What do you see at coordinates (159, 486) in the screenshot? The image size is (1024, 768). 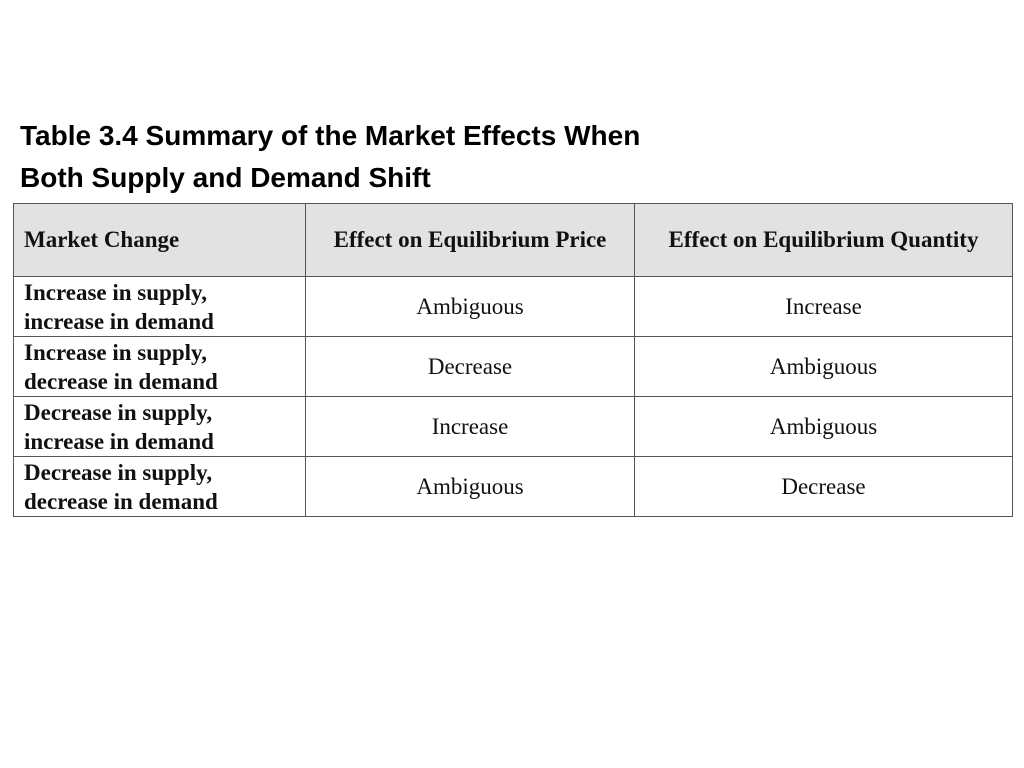 I see `market-change-cell: Decrease in supply, decrease in demand` at bounding box center [159, 486].